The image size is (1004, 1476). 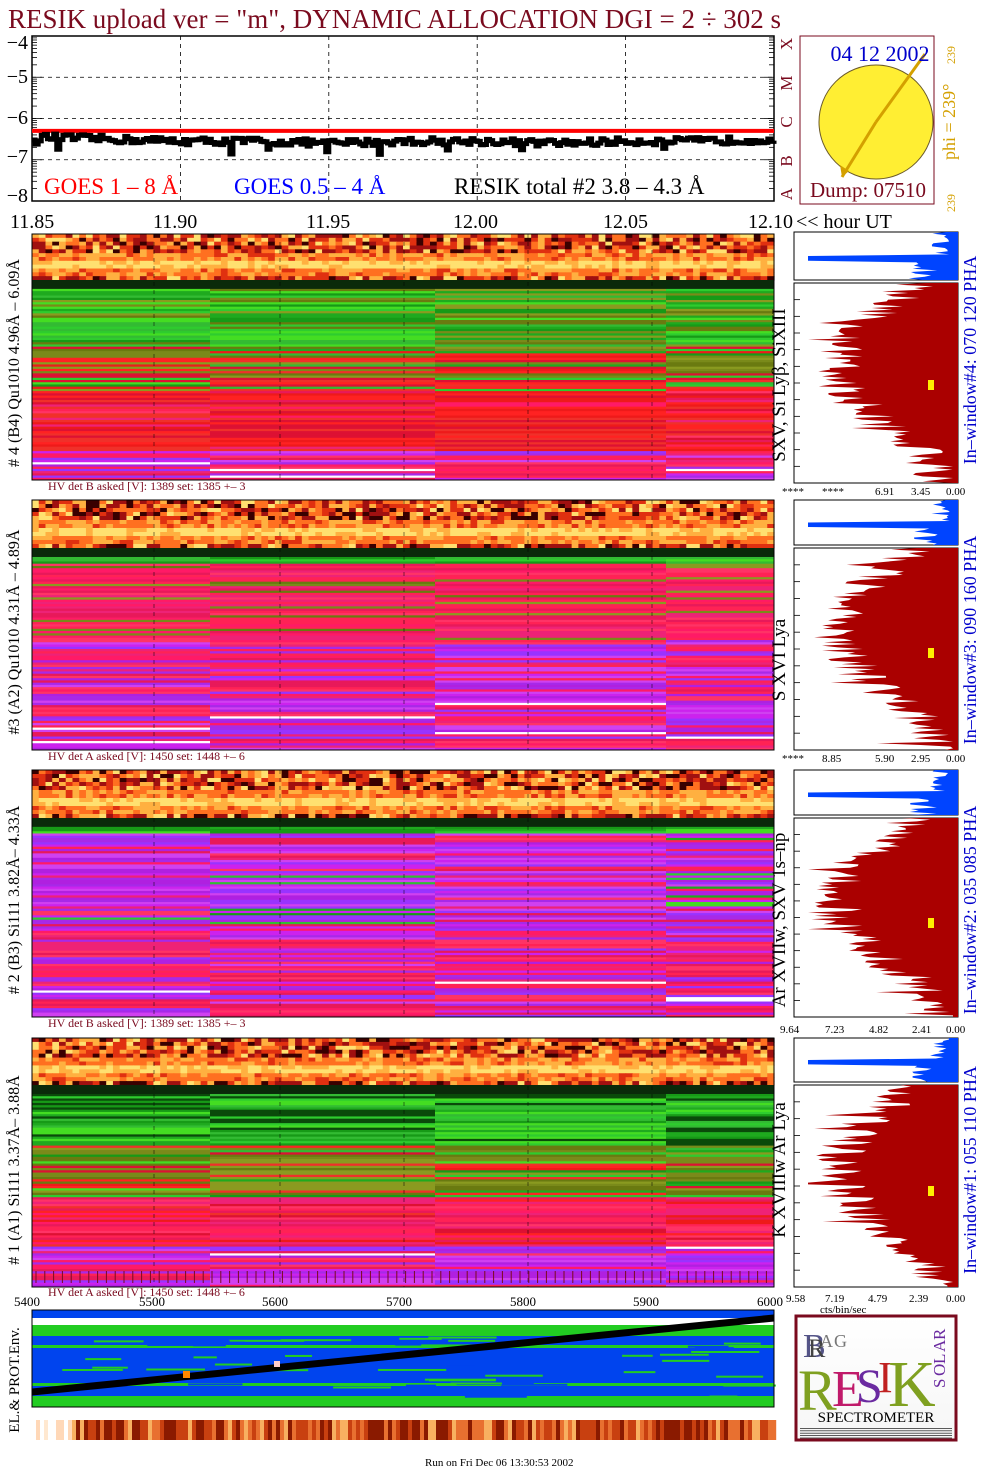 What do you see at coordinates (786, 193) in the screenshot?
I see `flare-class-a: A` at bounding box center [786, 193].